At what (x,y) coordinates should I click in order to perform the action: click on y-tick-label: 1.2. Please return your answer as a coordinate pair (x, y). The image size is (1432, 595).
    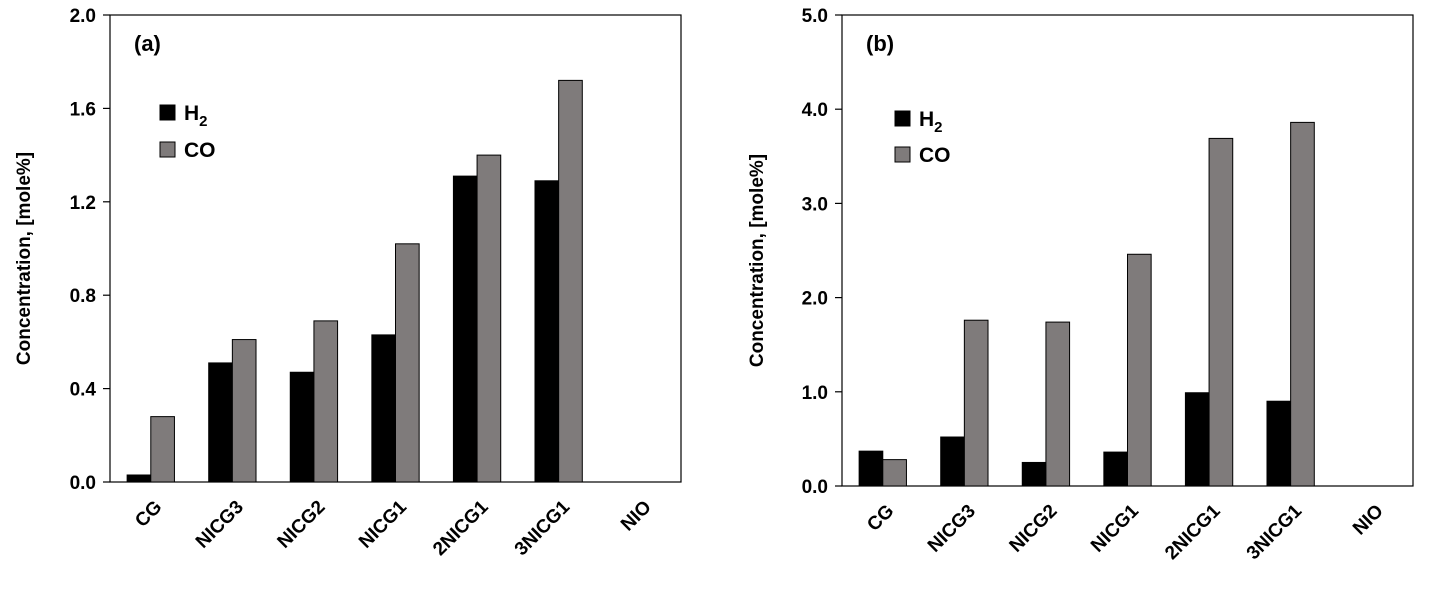
    Looking at the image, I should click on (83, 203).